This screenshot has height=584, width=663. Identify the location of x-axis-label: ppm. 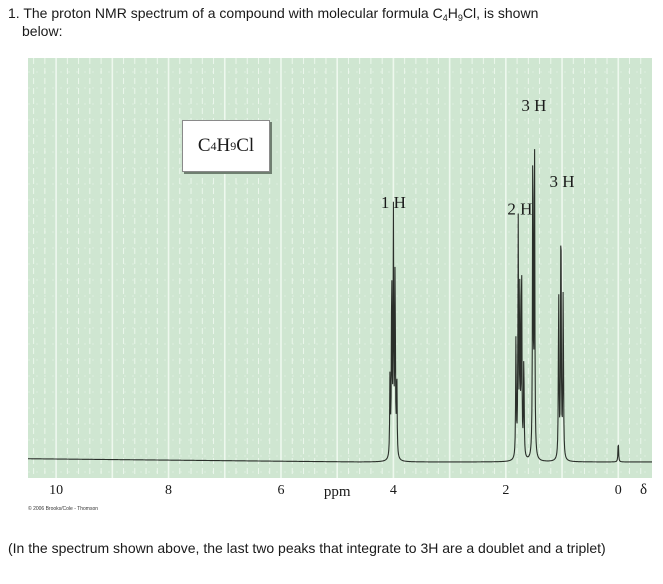
(337, 492).